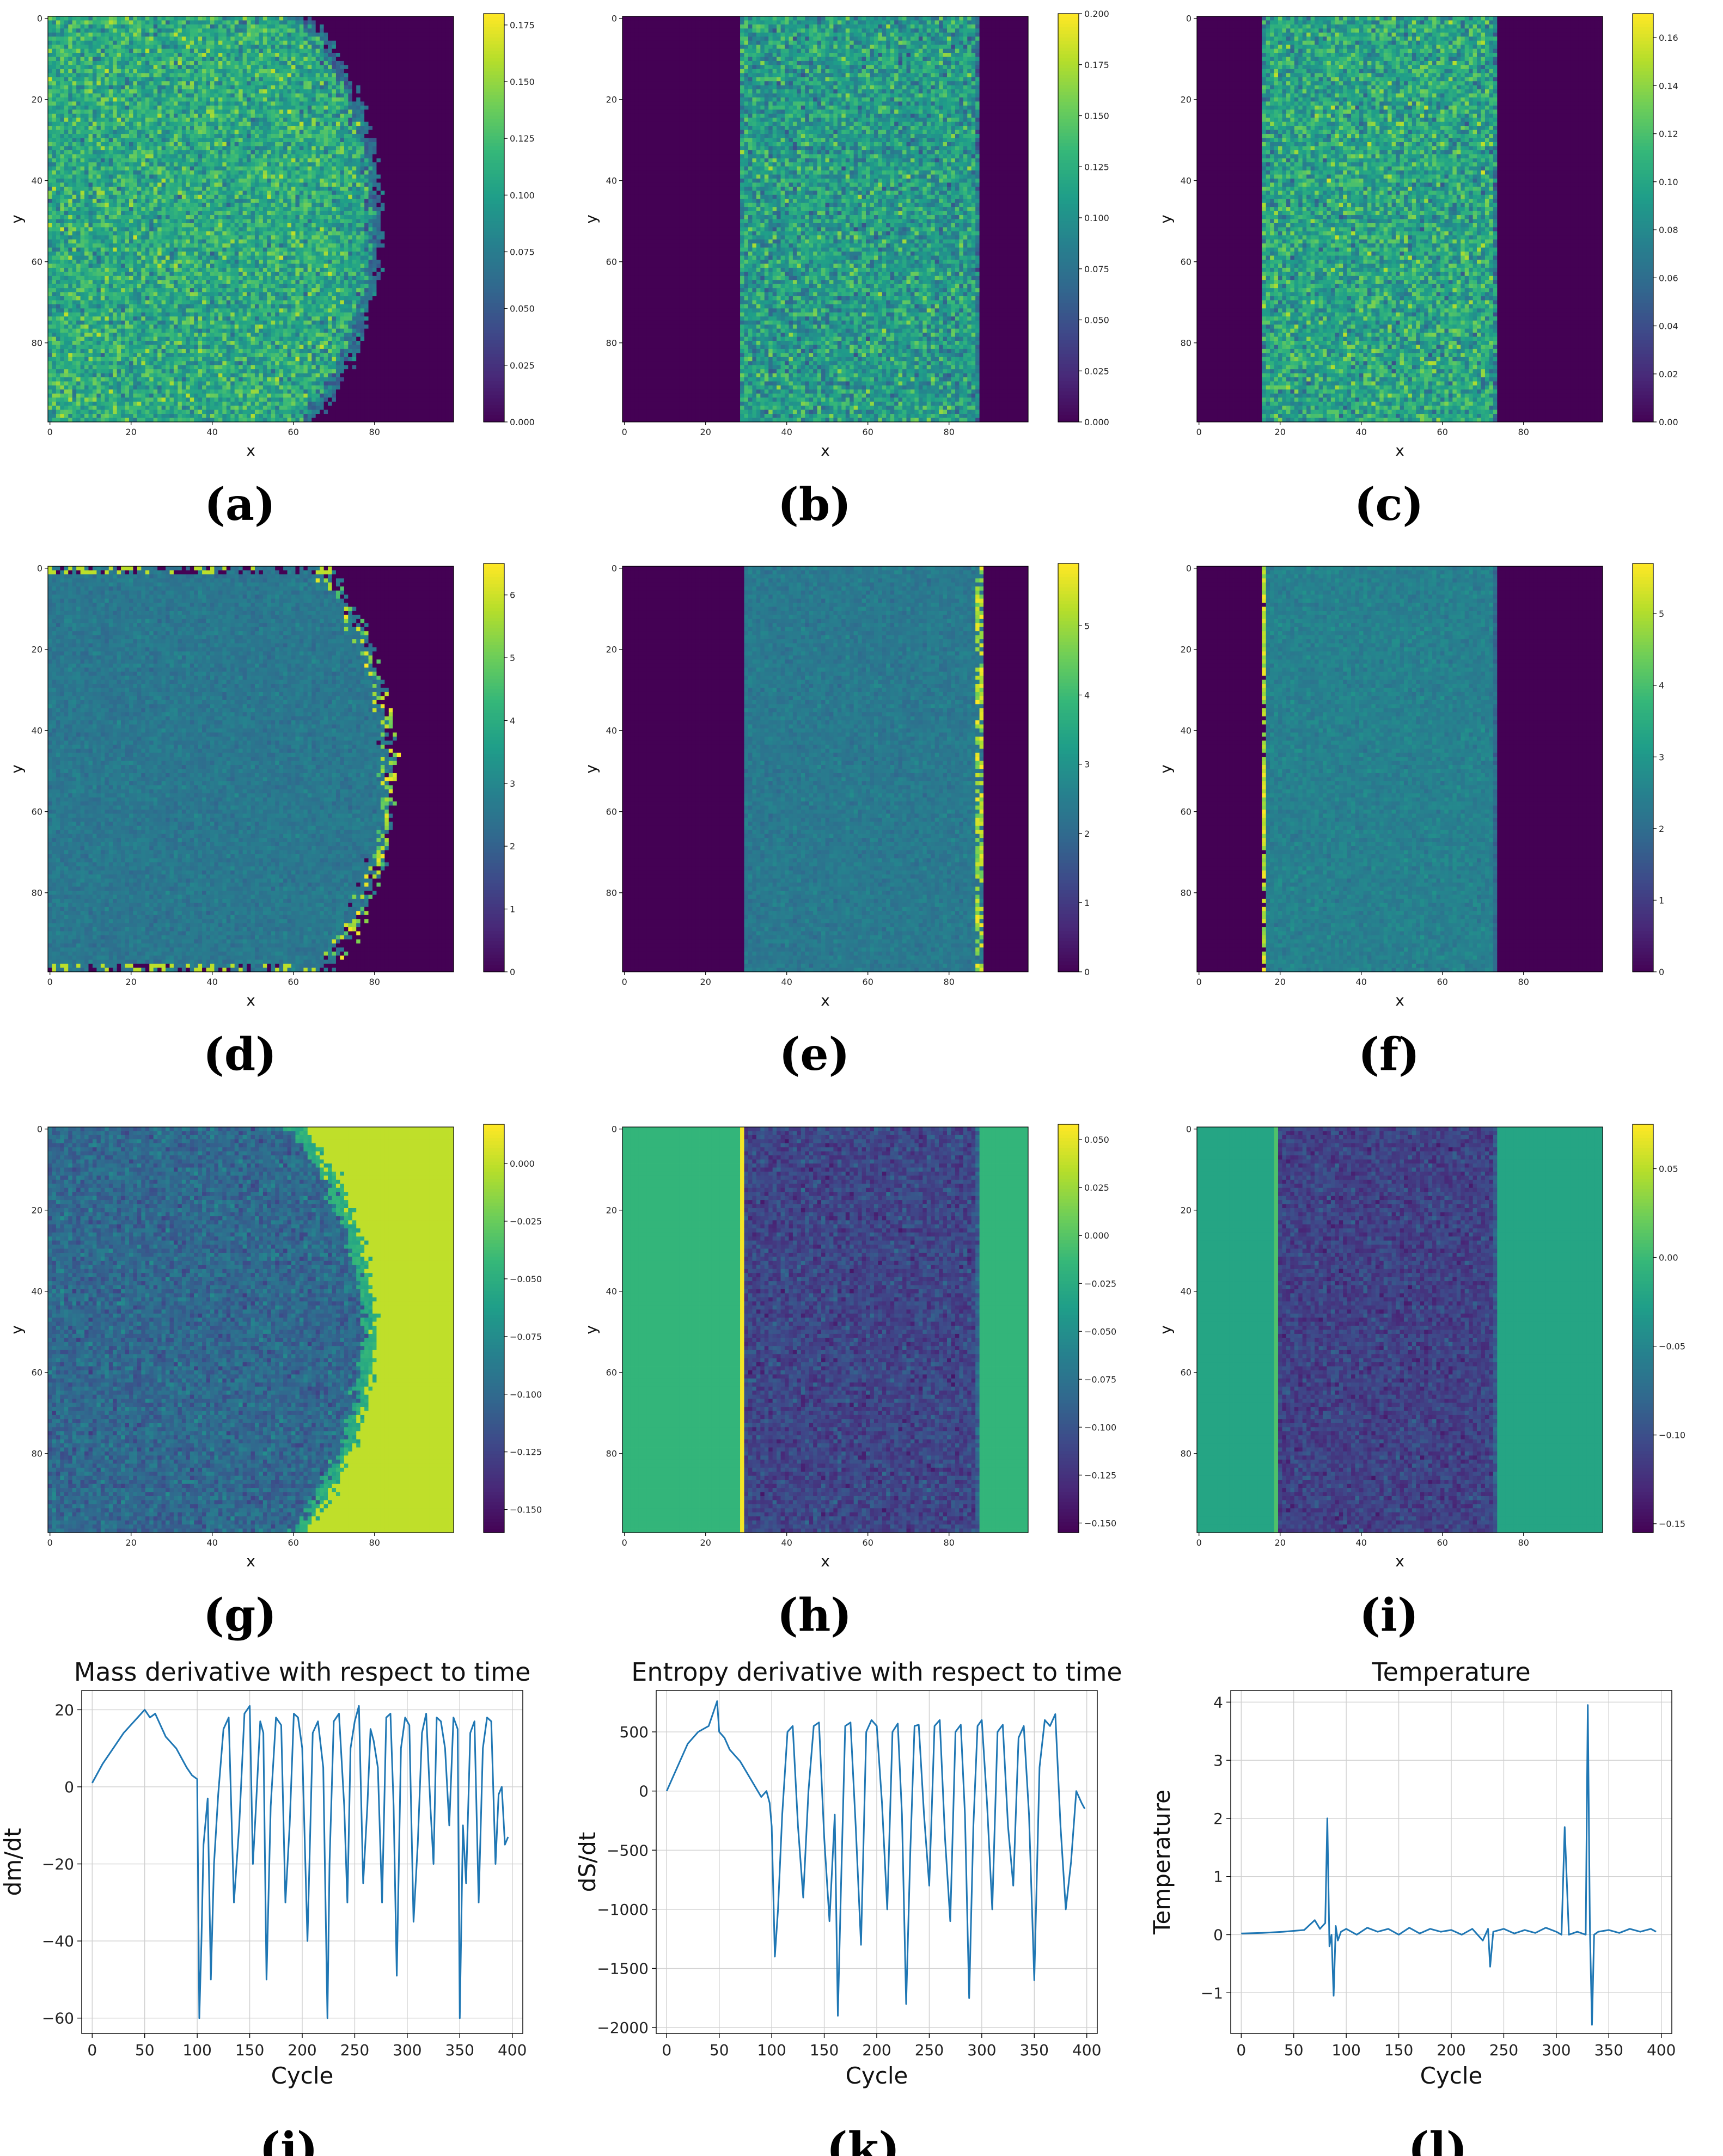 This screenshot has width=1723, height=2156. I want to click on x-tick-label-g: 20, so click(131, 1543).